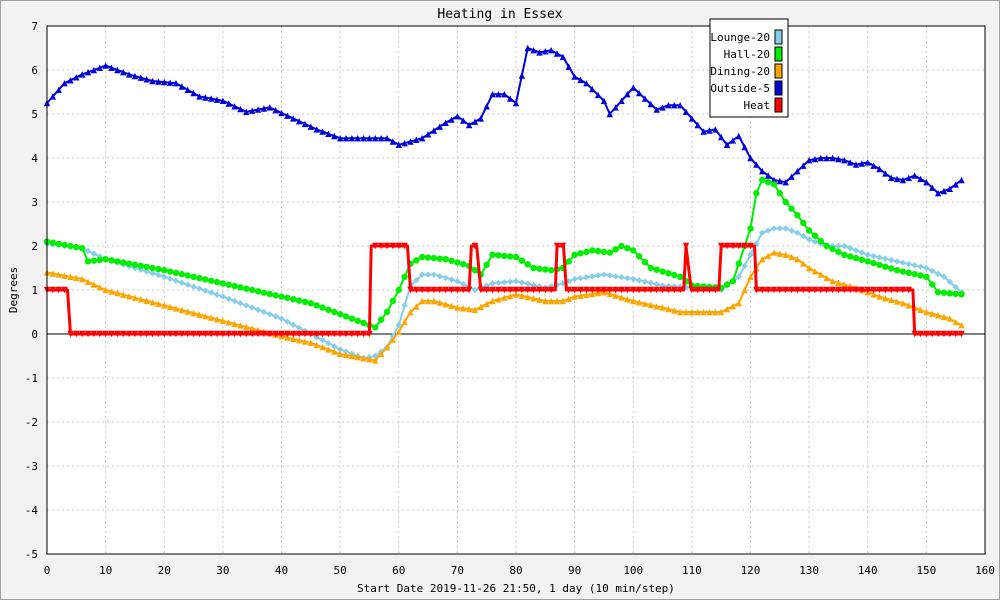 This screenshot has width=1000, height=600. What do you see at coordinates (926, 570) in the screenshot?
I see `x-tick-label: 150` at bounding box center [926, 570].